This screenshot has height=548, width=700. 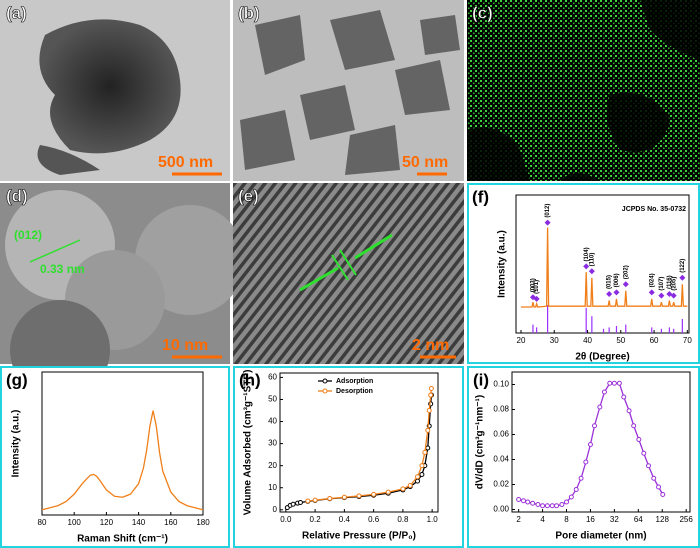 I want to click on y-tick-label: 10, so click(x=272, y=487).